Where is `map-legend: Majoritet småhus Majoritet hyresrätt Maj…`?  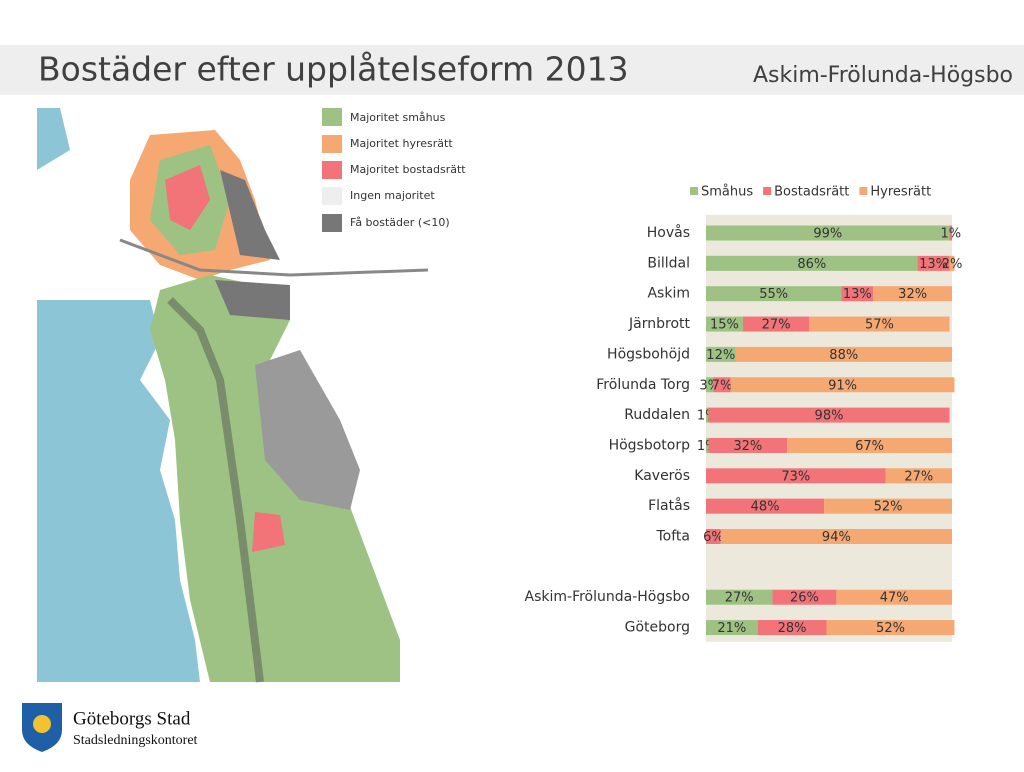
map-legend: Majoritet småhus Majoritet hyresrätt Maj… is located at coordinates (394, 170).